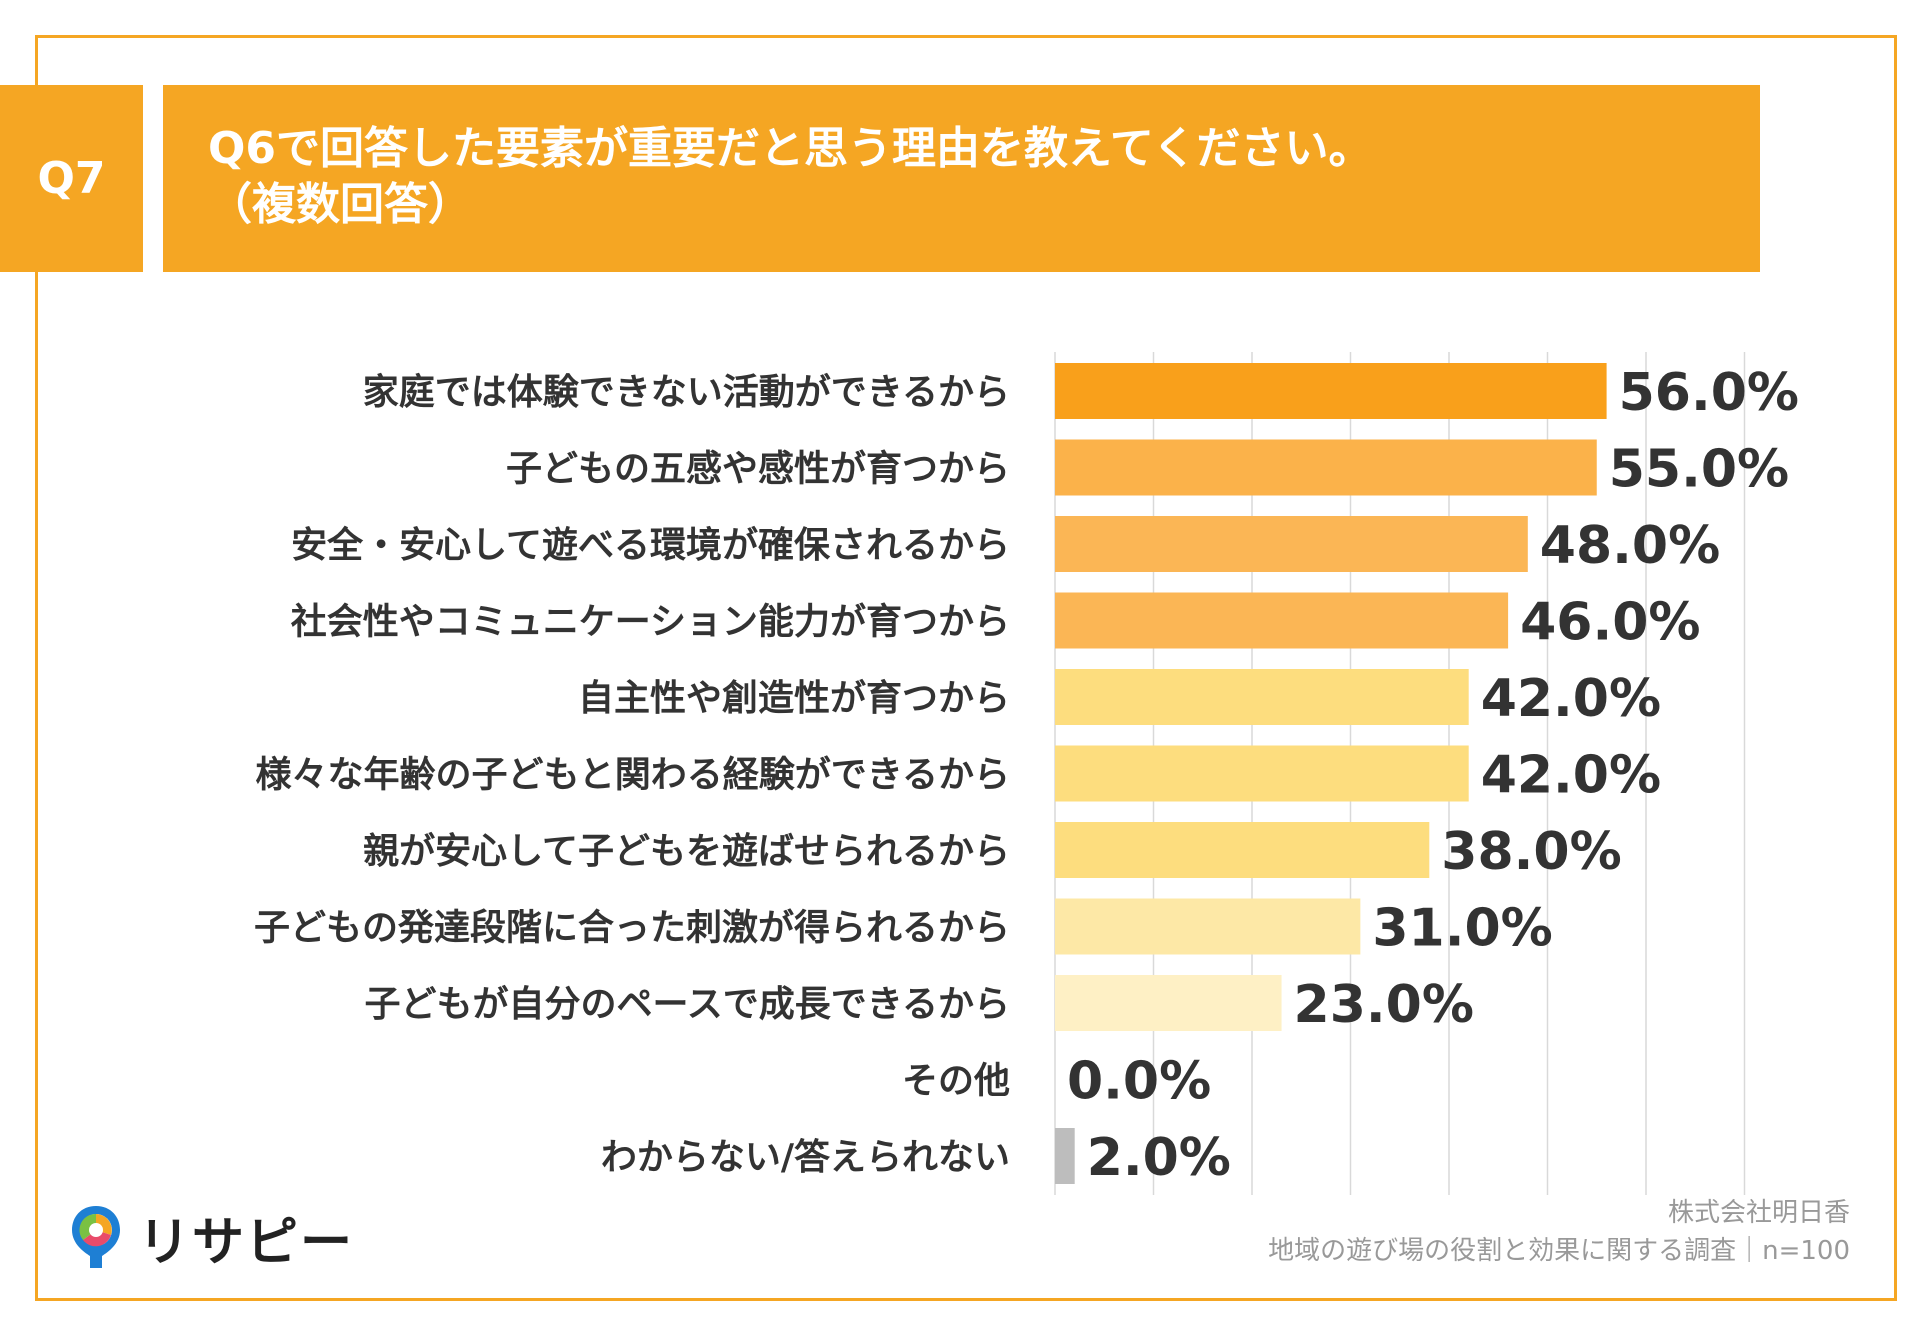 This screenshot has width=1920, height=1329. I want to click on location-pin-logo-icon, so click(96, 1237).